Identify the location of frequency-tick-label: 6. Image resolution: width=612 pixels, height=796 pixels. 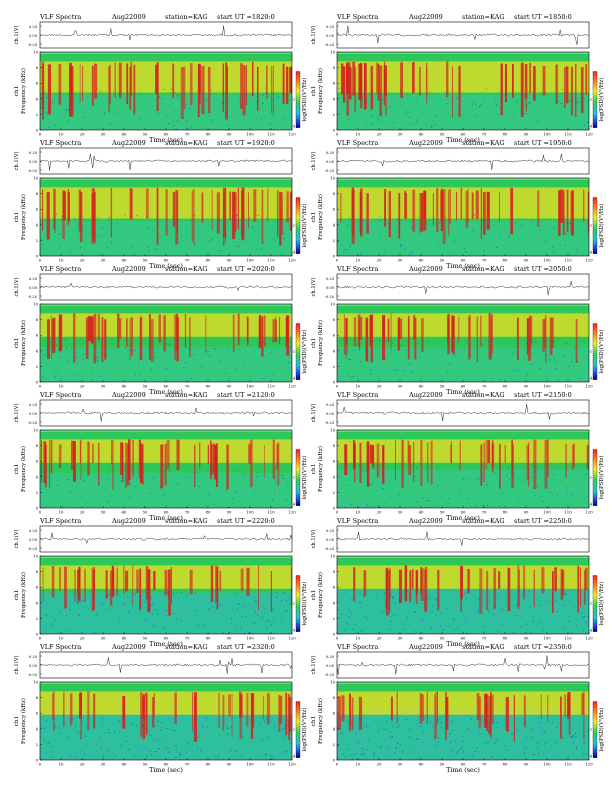
(37, 713).